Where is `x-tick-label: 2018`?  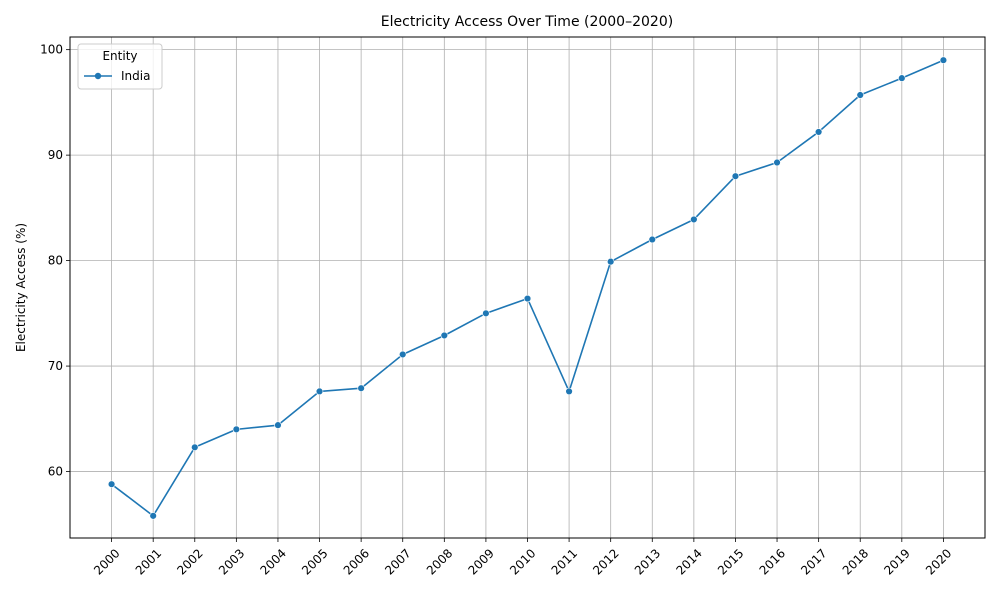
x-tick-label: 2018 is located at coordinates (855, 561).